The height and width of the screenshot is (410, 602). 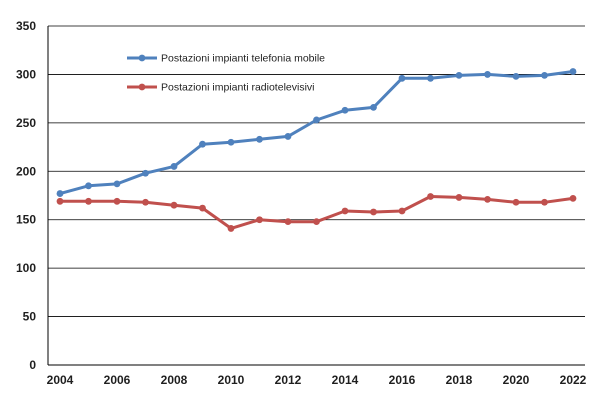 I want to click on x-tick-label: 2006, so click(x=117, y=380).